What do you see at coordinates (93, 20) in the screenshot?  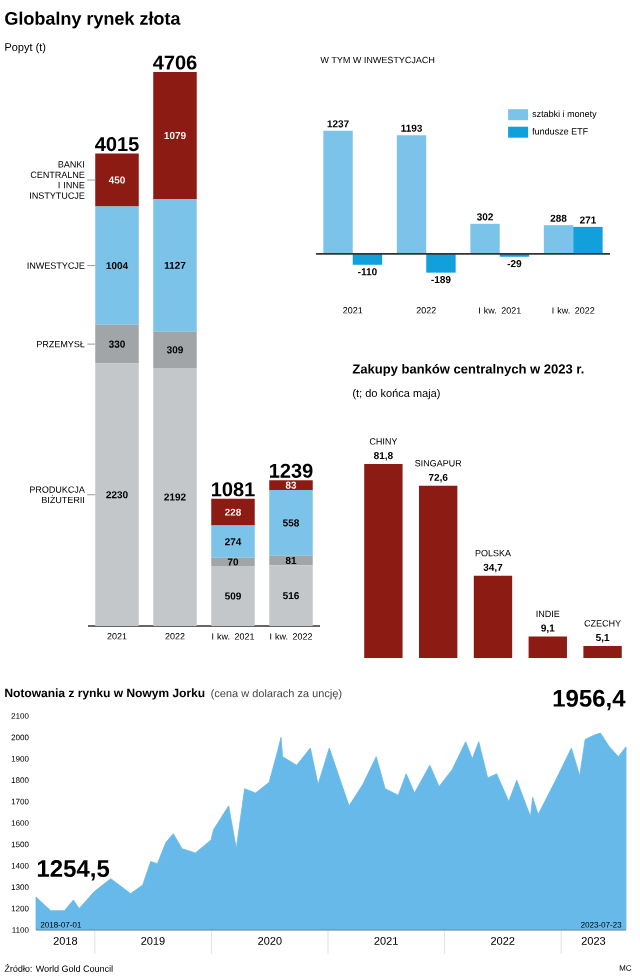 I see `chart-title: Globalny rynek złota` at bounding box center [93, 20].